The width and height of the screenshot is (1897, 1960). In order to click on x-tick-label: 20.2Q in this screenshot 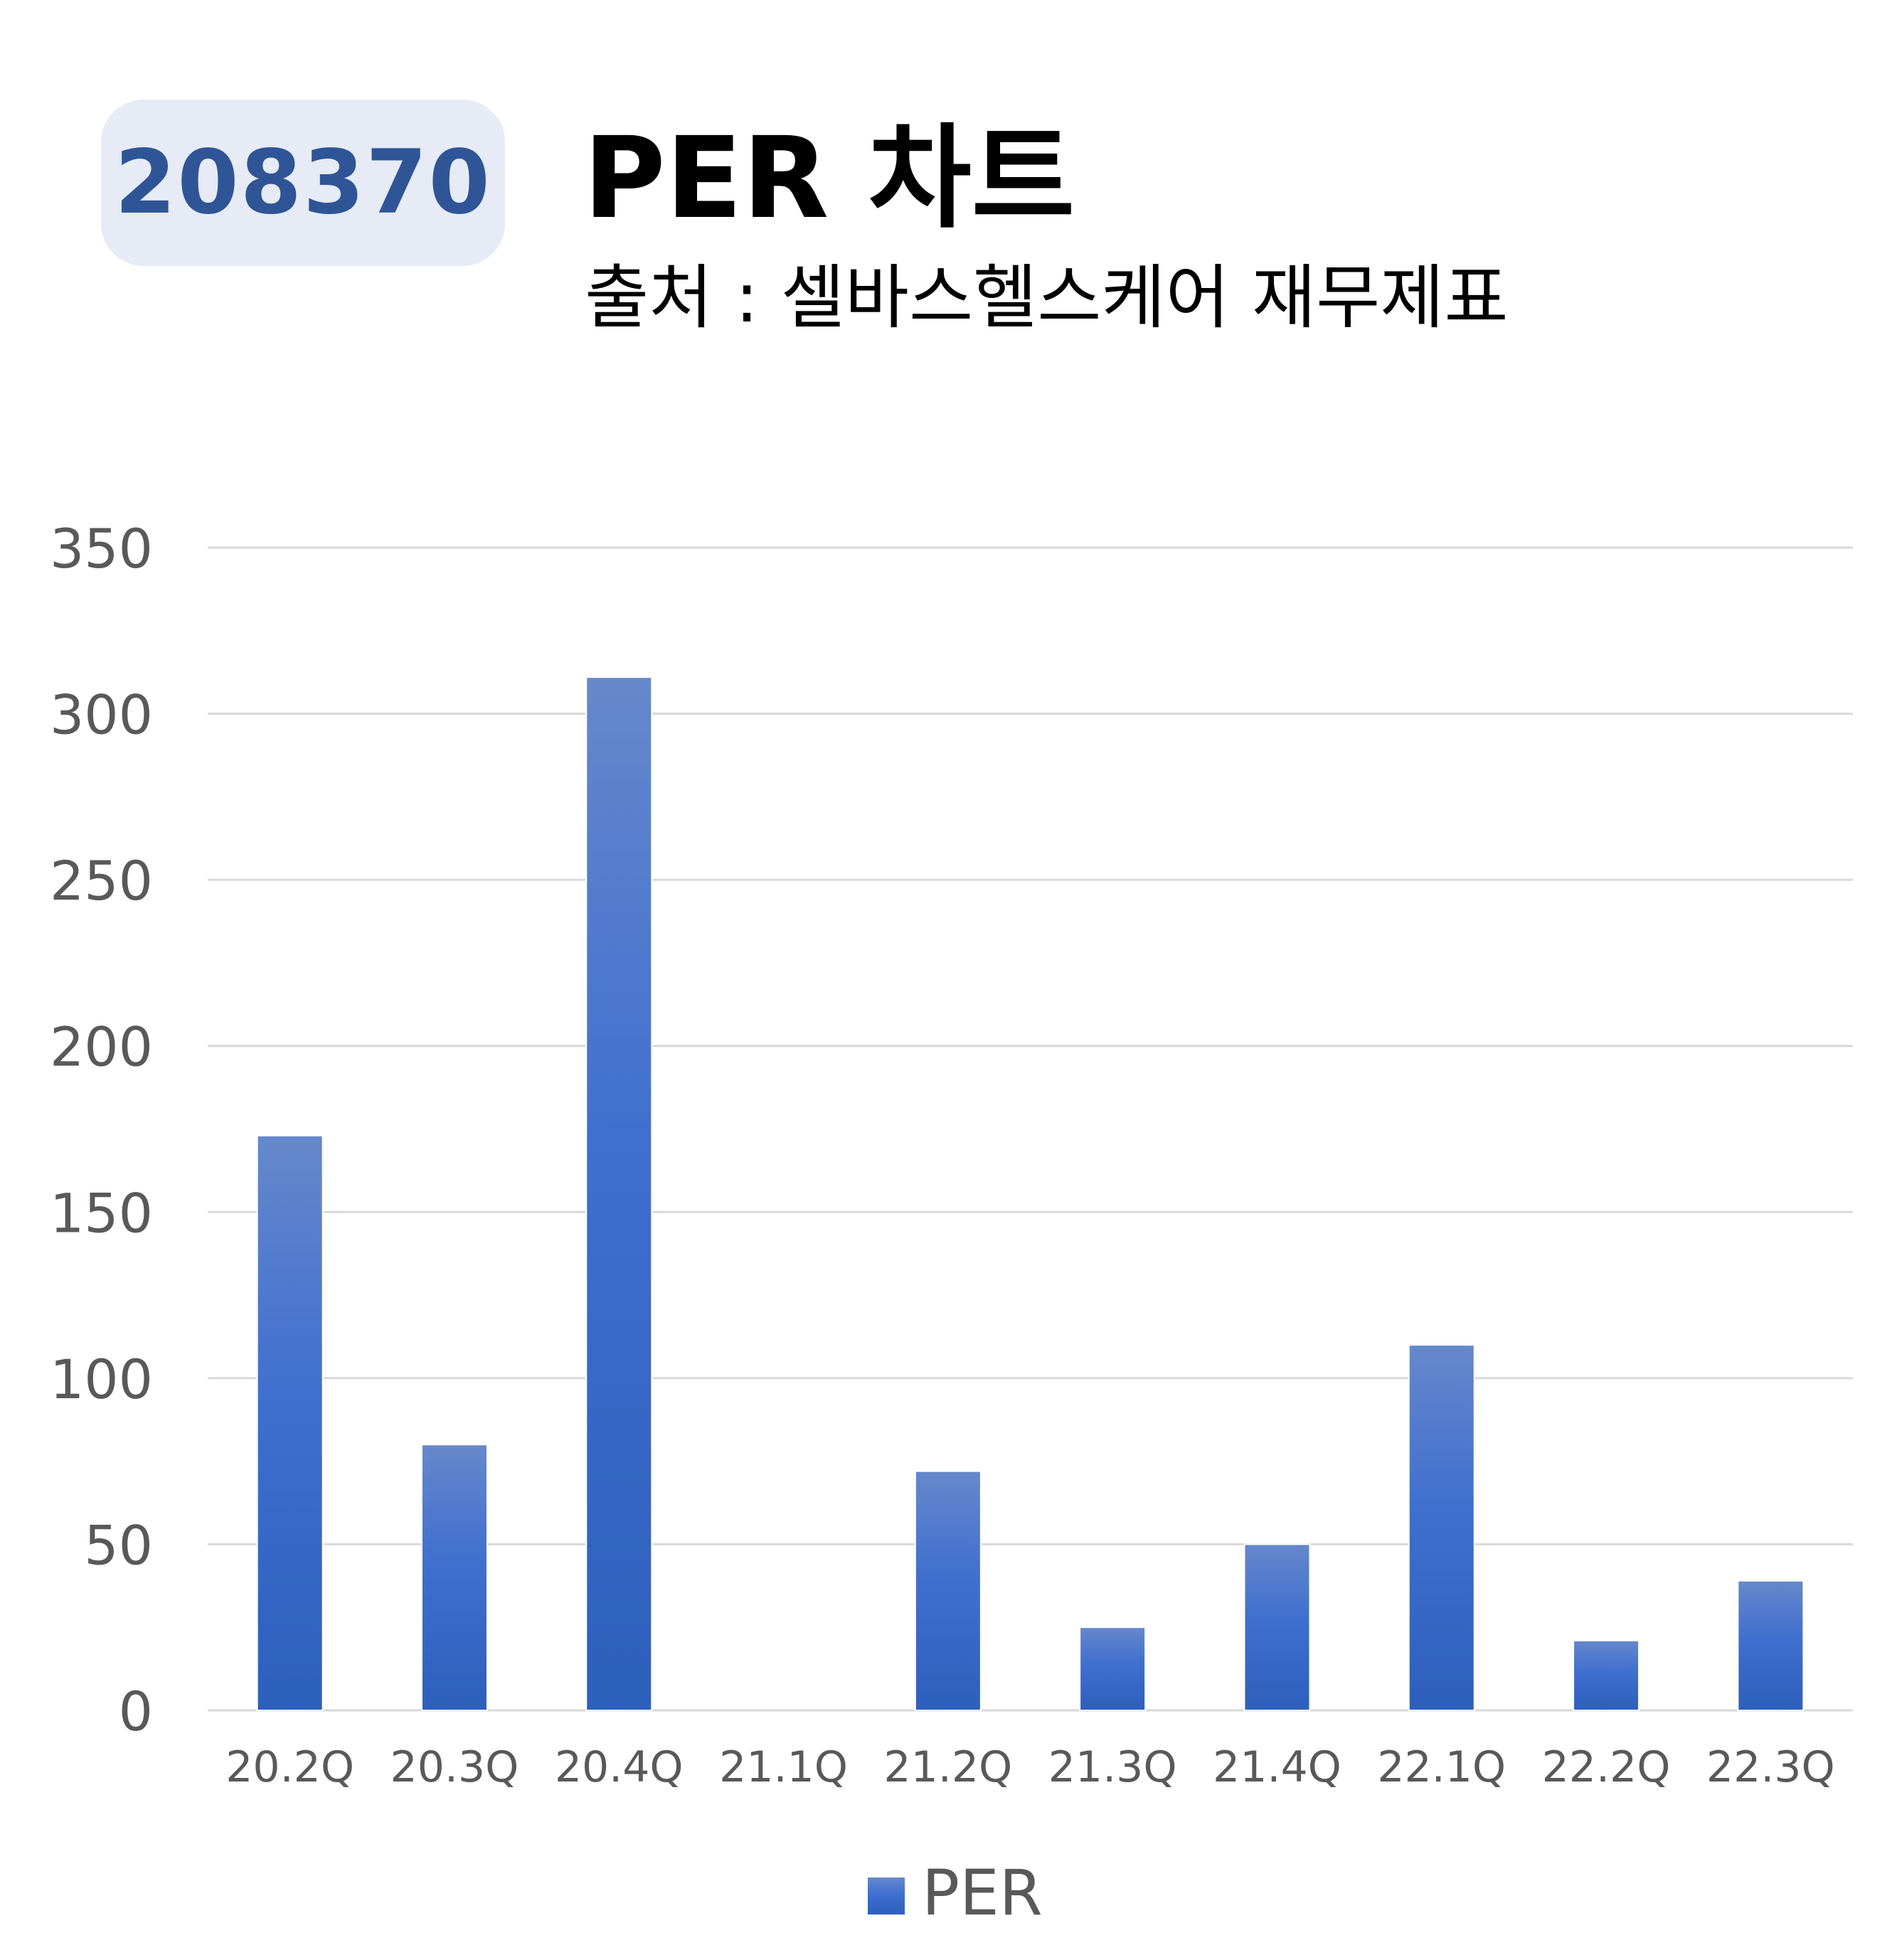, I will do `click(289, 1767)`.